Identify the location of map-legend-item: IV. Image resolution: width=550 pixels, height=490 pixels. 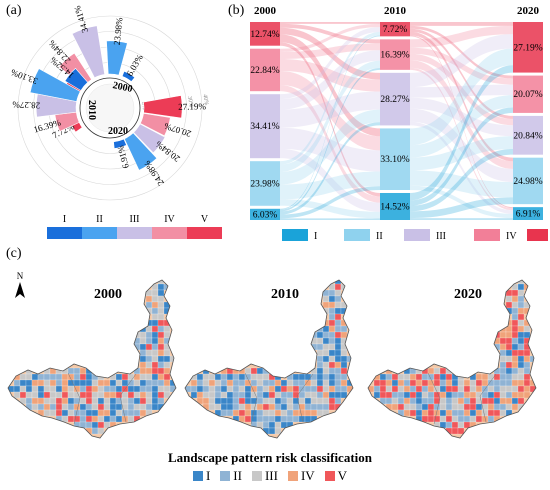
(301, 476).